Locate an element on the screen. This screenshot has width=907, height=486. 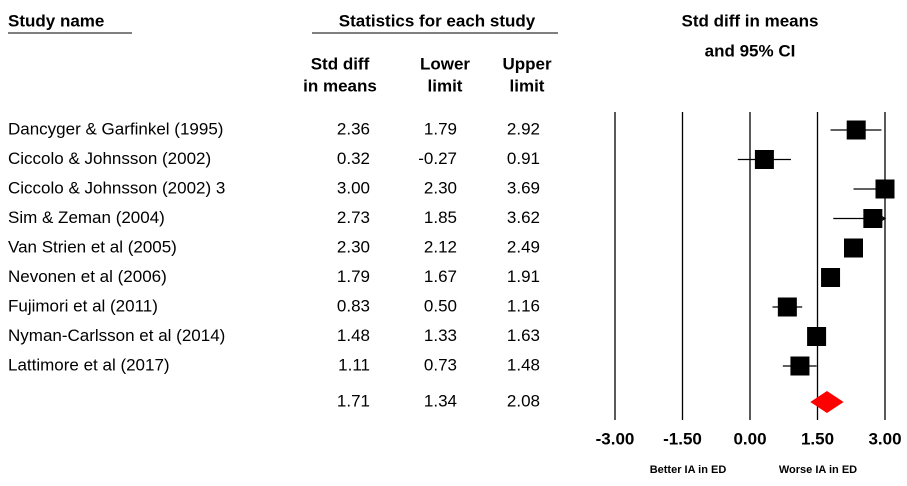
summary-label: 1.34 is located at coordinates (440, 400).